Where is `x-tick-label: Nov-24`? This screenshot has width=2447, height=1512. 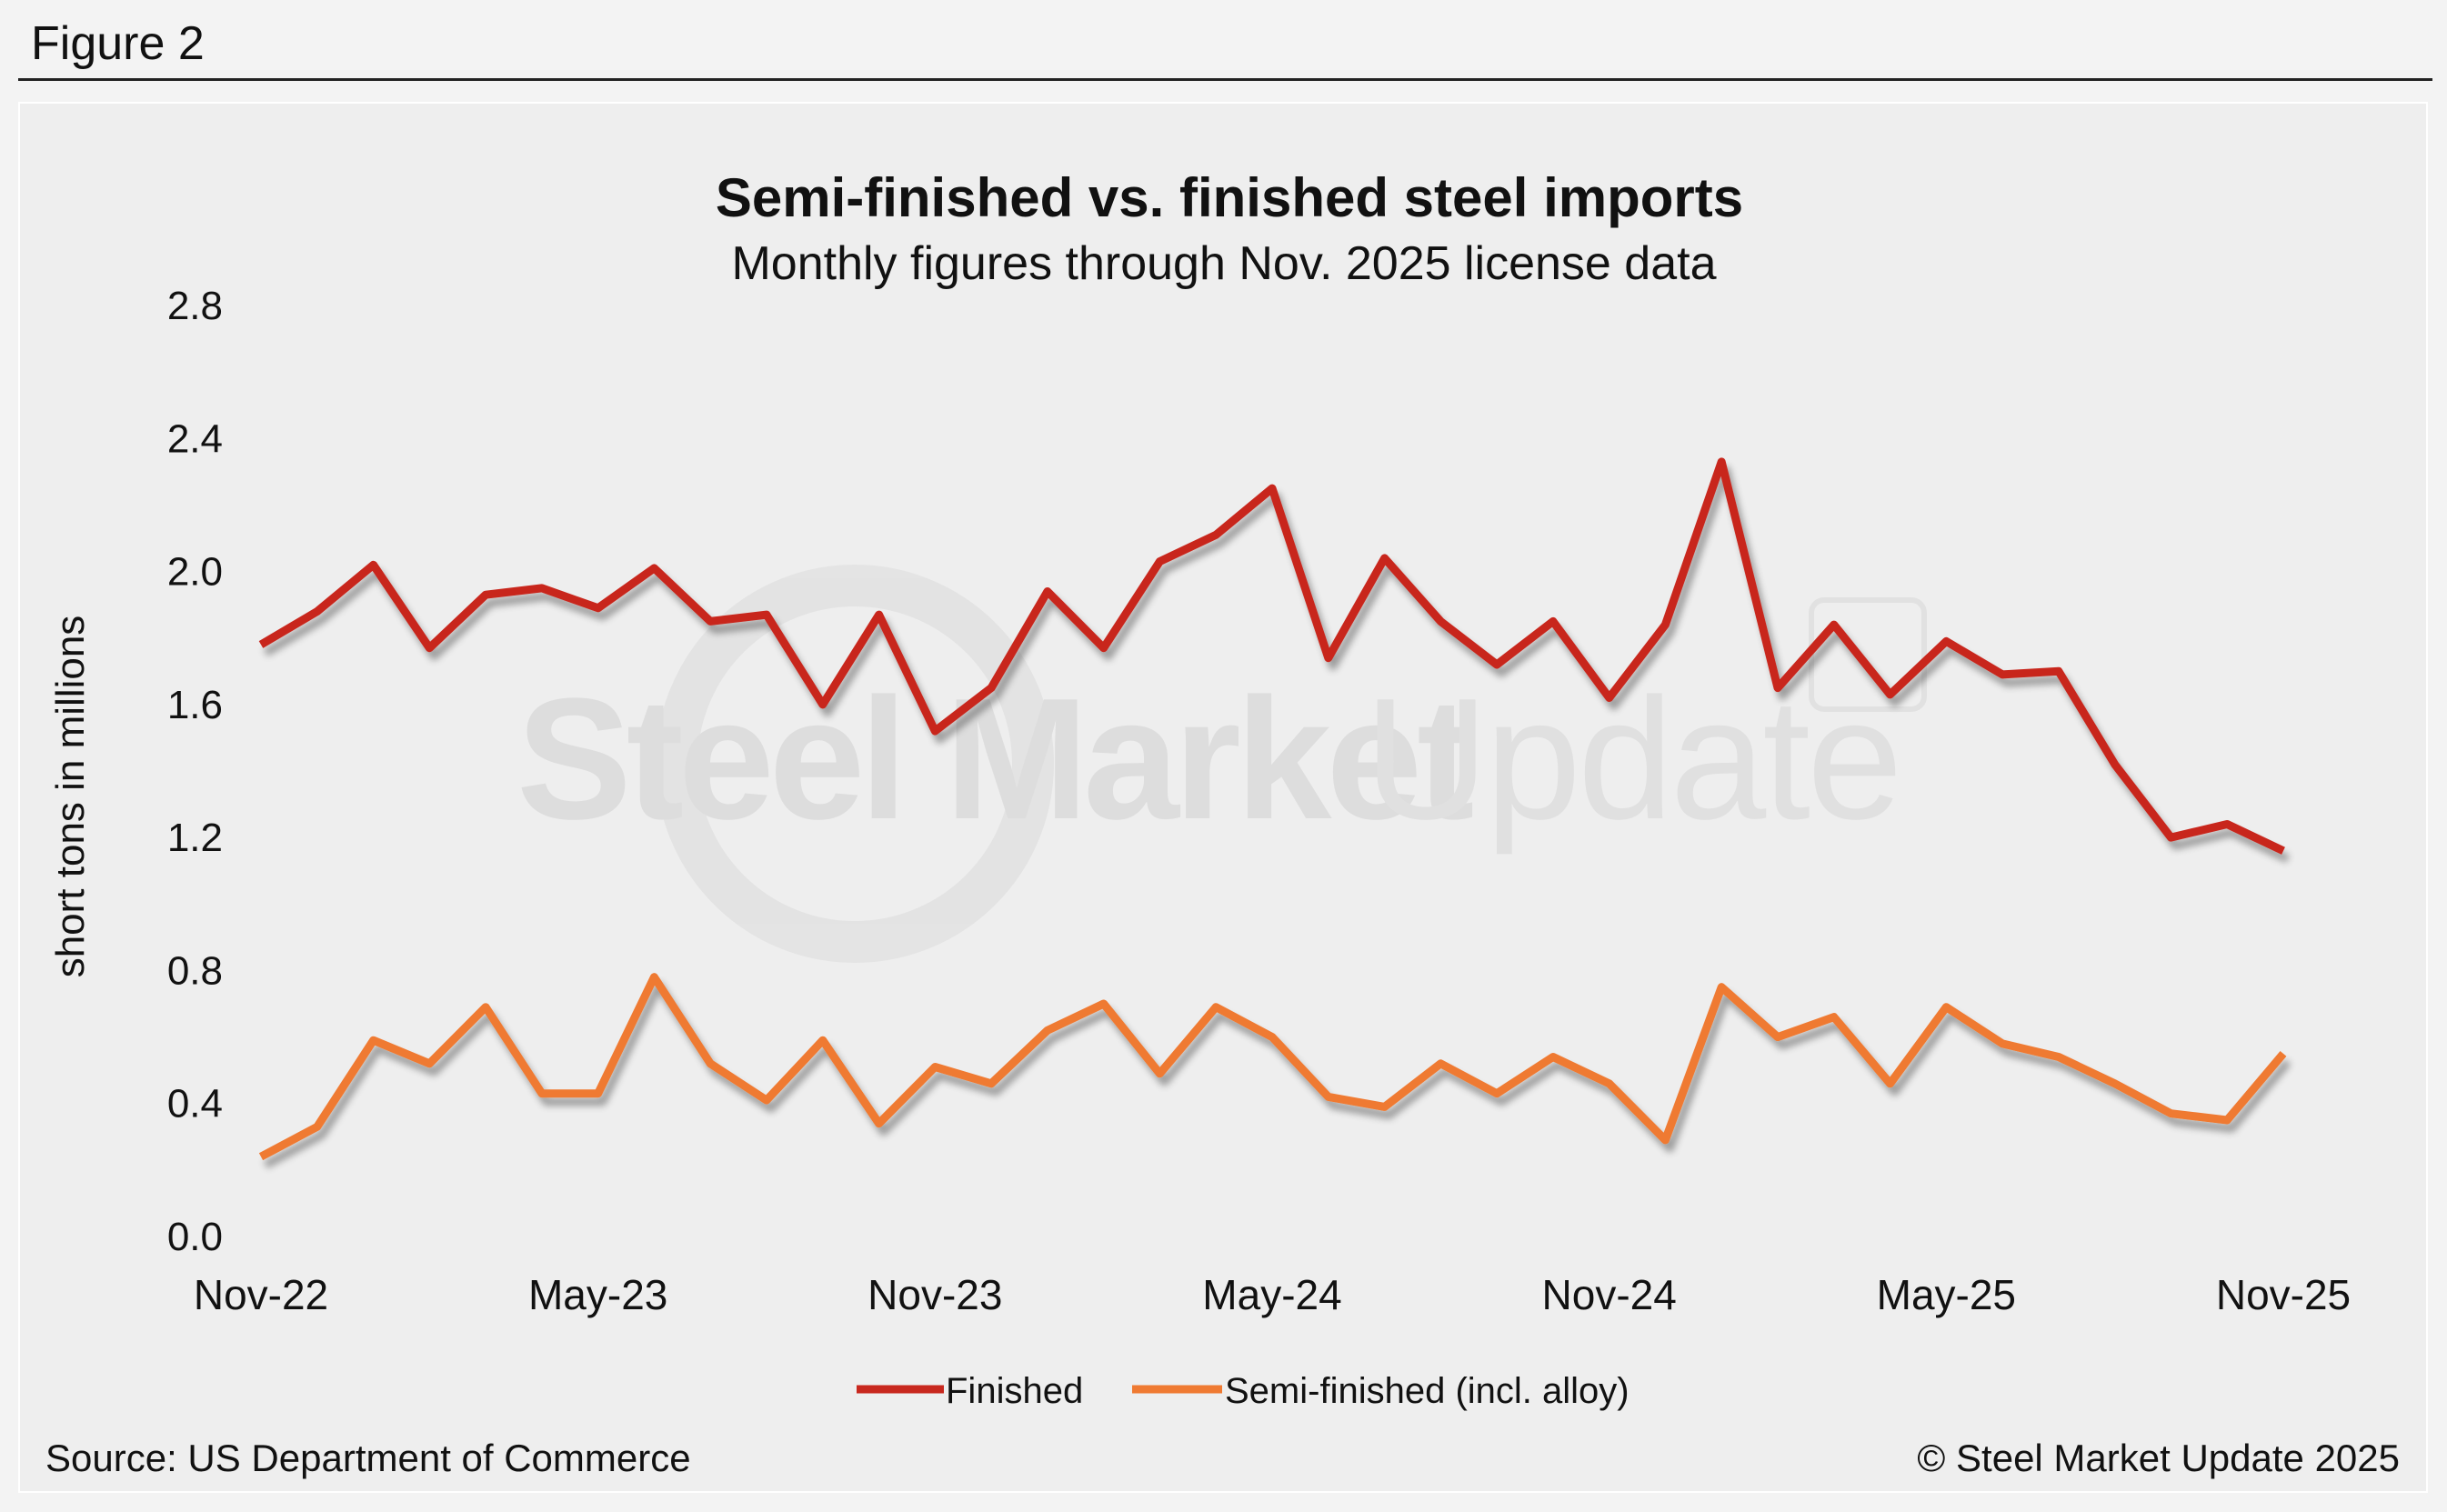
x-tick-label: Nov-24 is located at coordinates (1610, 1294).